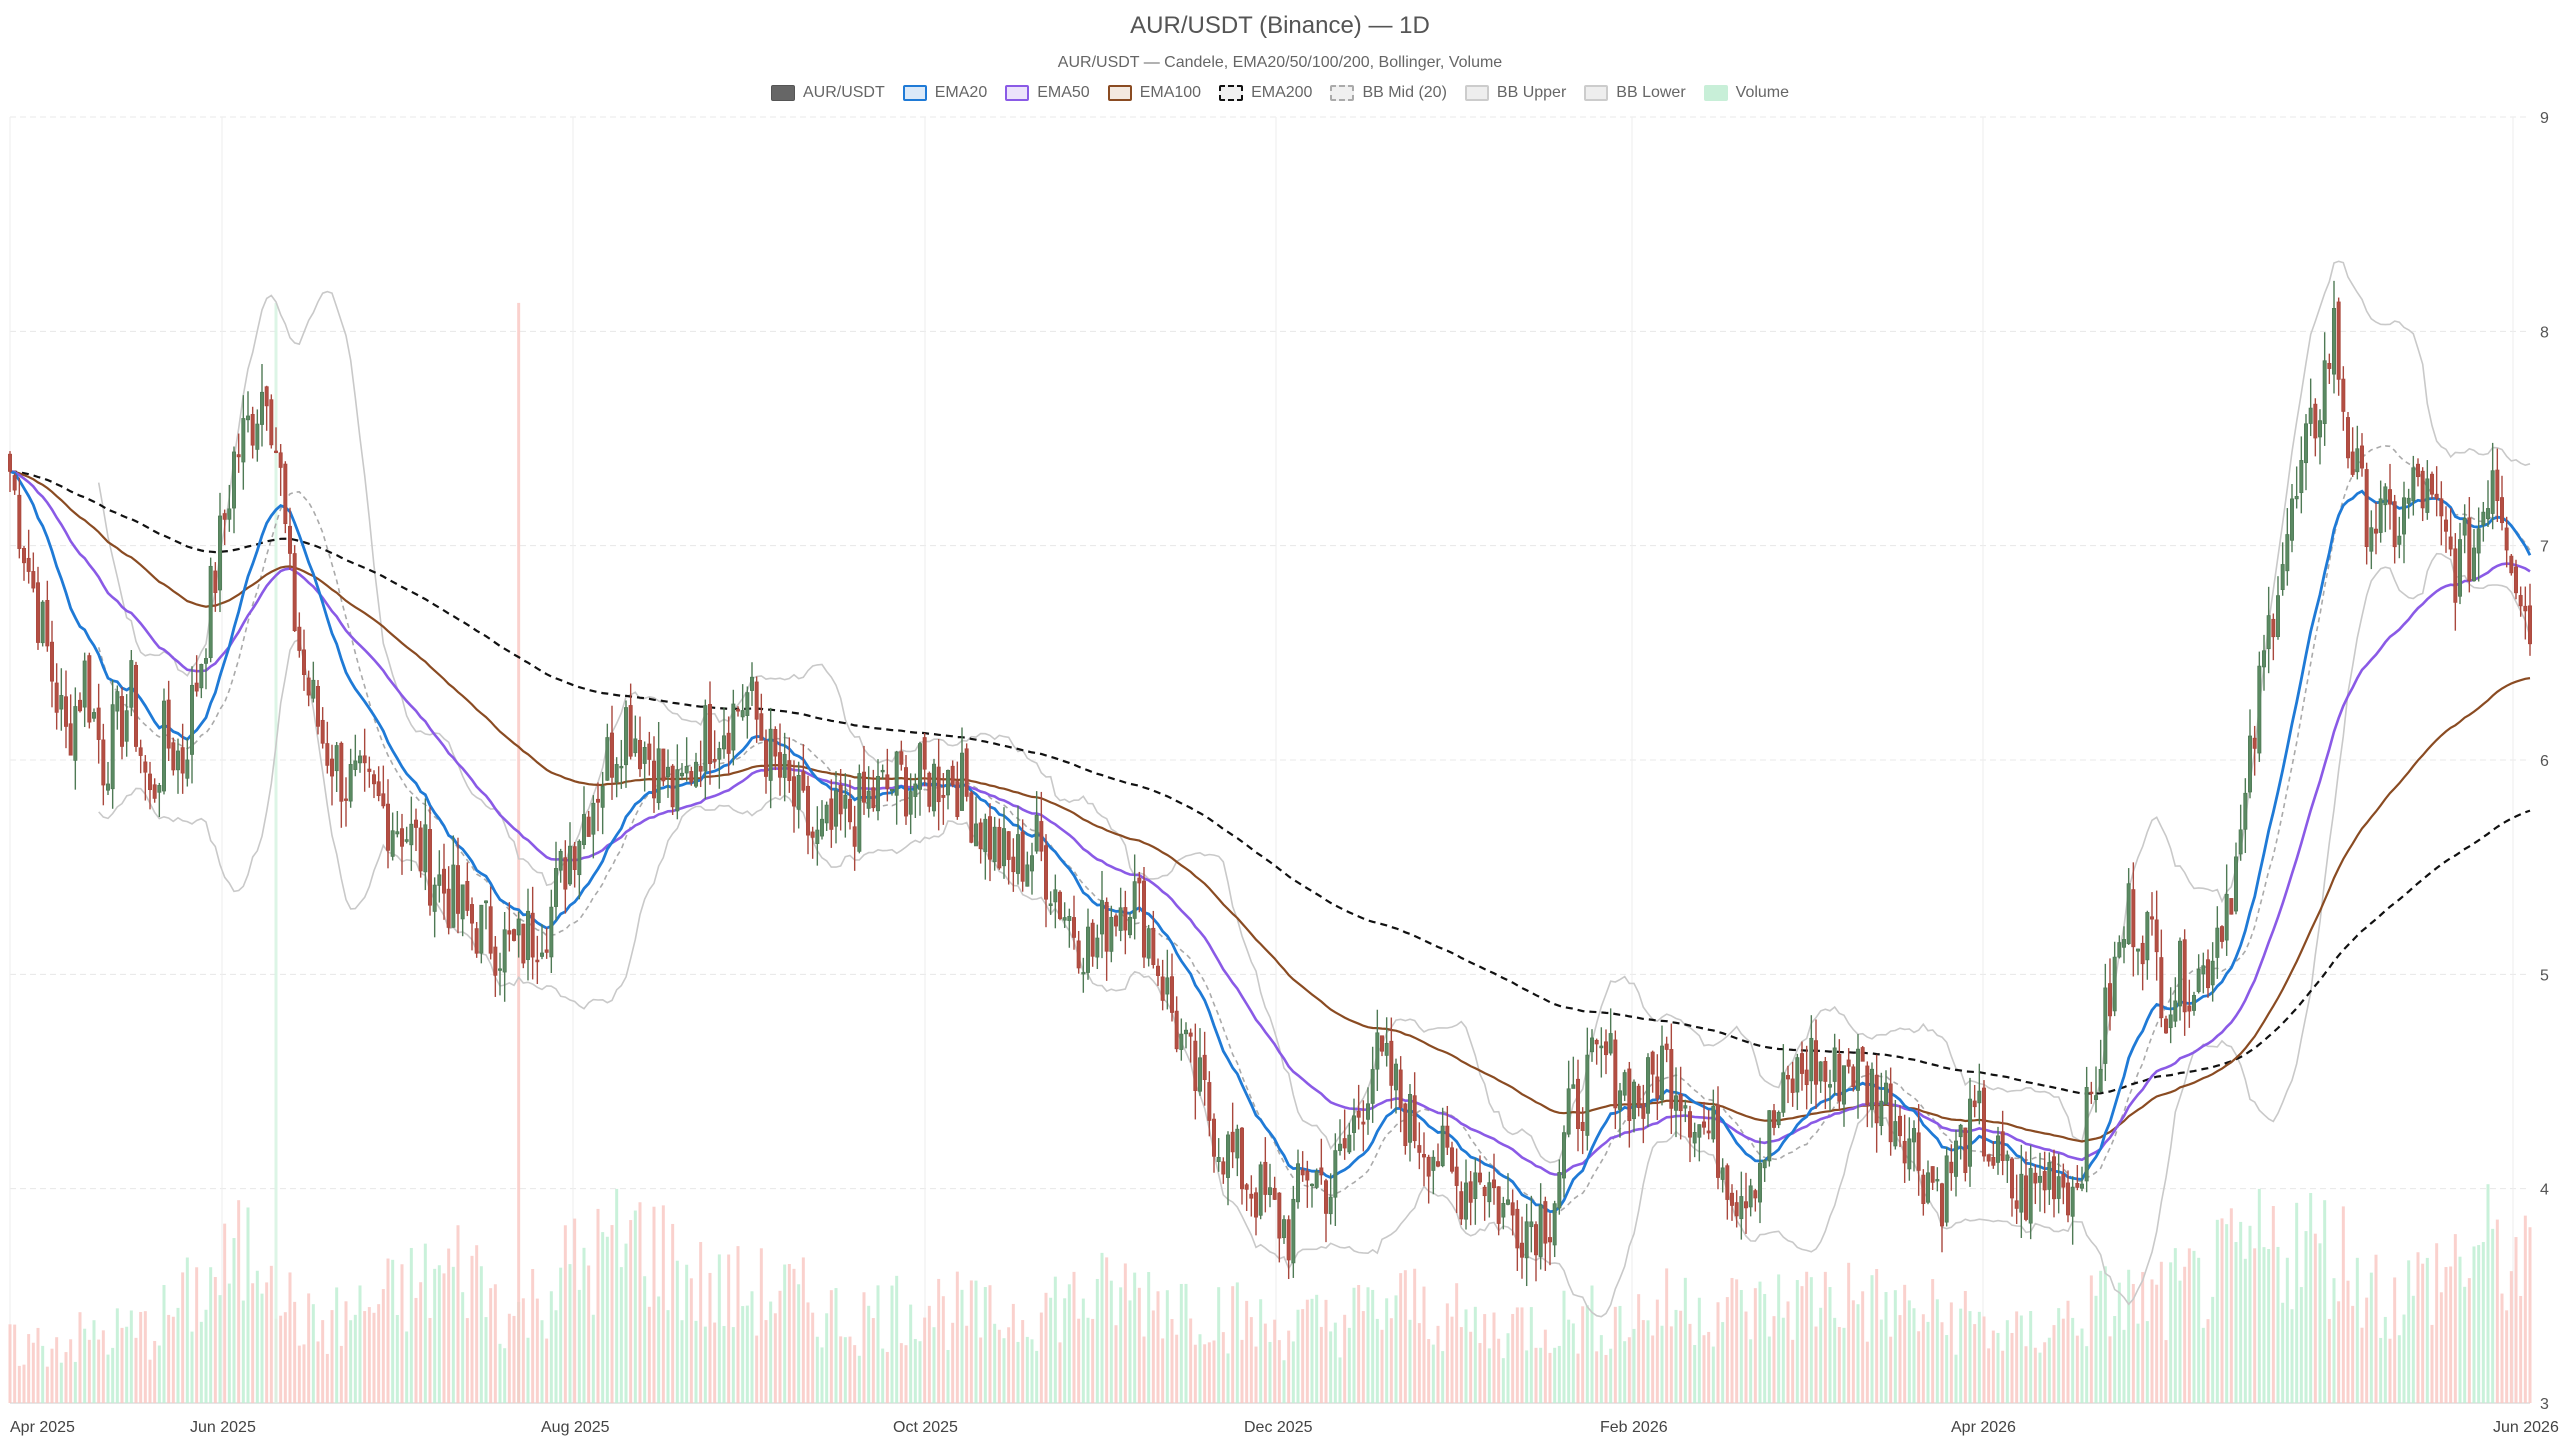 The height and width of the screenshot is (1440, 2560). Describe the element at coordinates (1746, 93) in the screenshot. I see `legend-item-8: Volume` at that location.